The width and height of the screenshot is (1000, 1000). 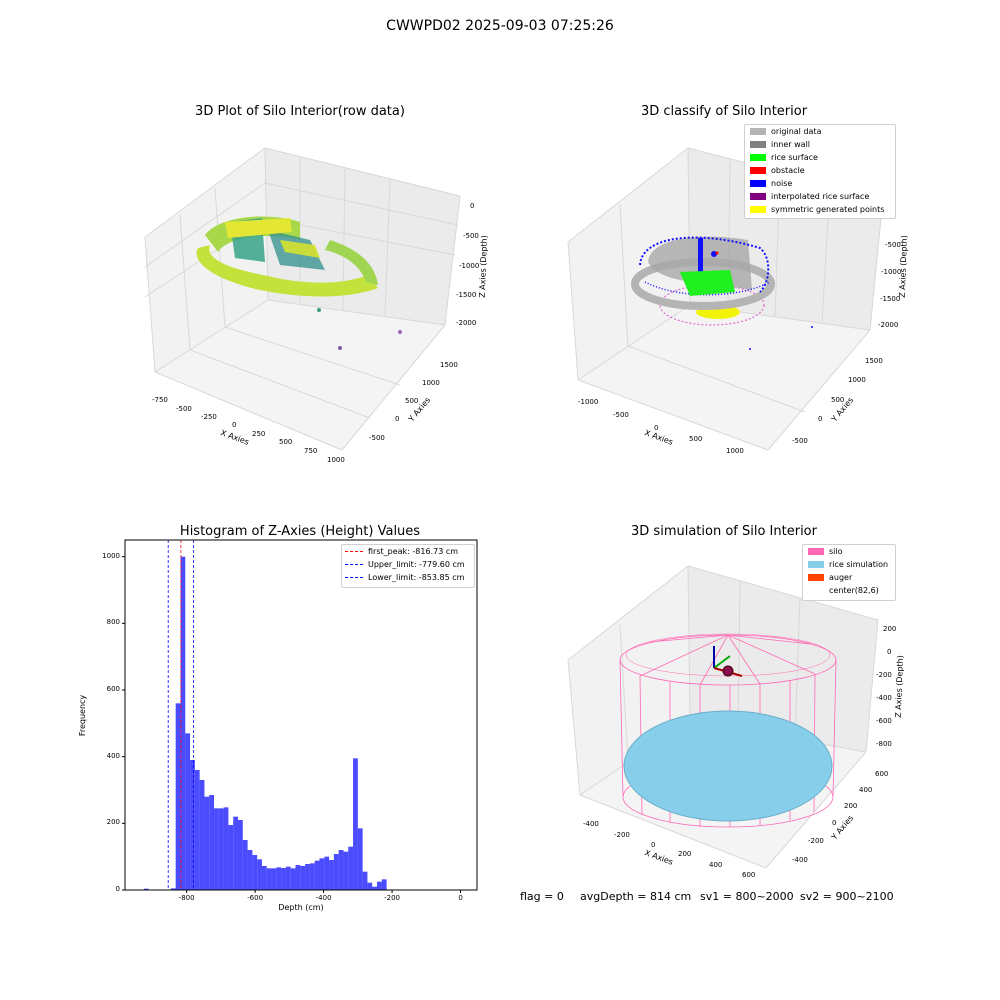 I want to click on histogram-title: Histogram of Z-Axies (Height) Values, so click(x=300, y=531).